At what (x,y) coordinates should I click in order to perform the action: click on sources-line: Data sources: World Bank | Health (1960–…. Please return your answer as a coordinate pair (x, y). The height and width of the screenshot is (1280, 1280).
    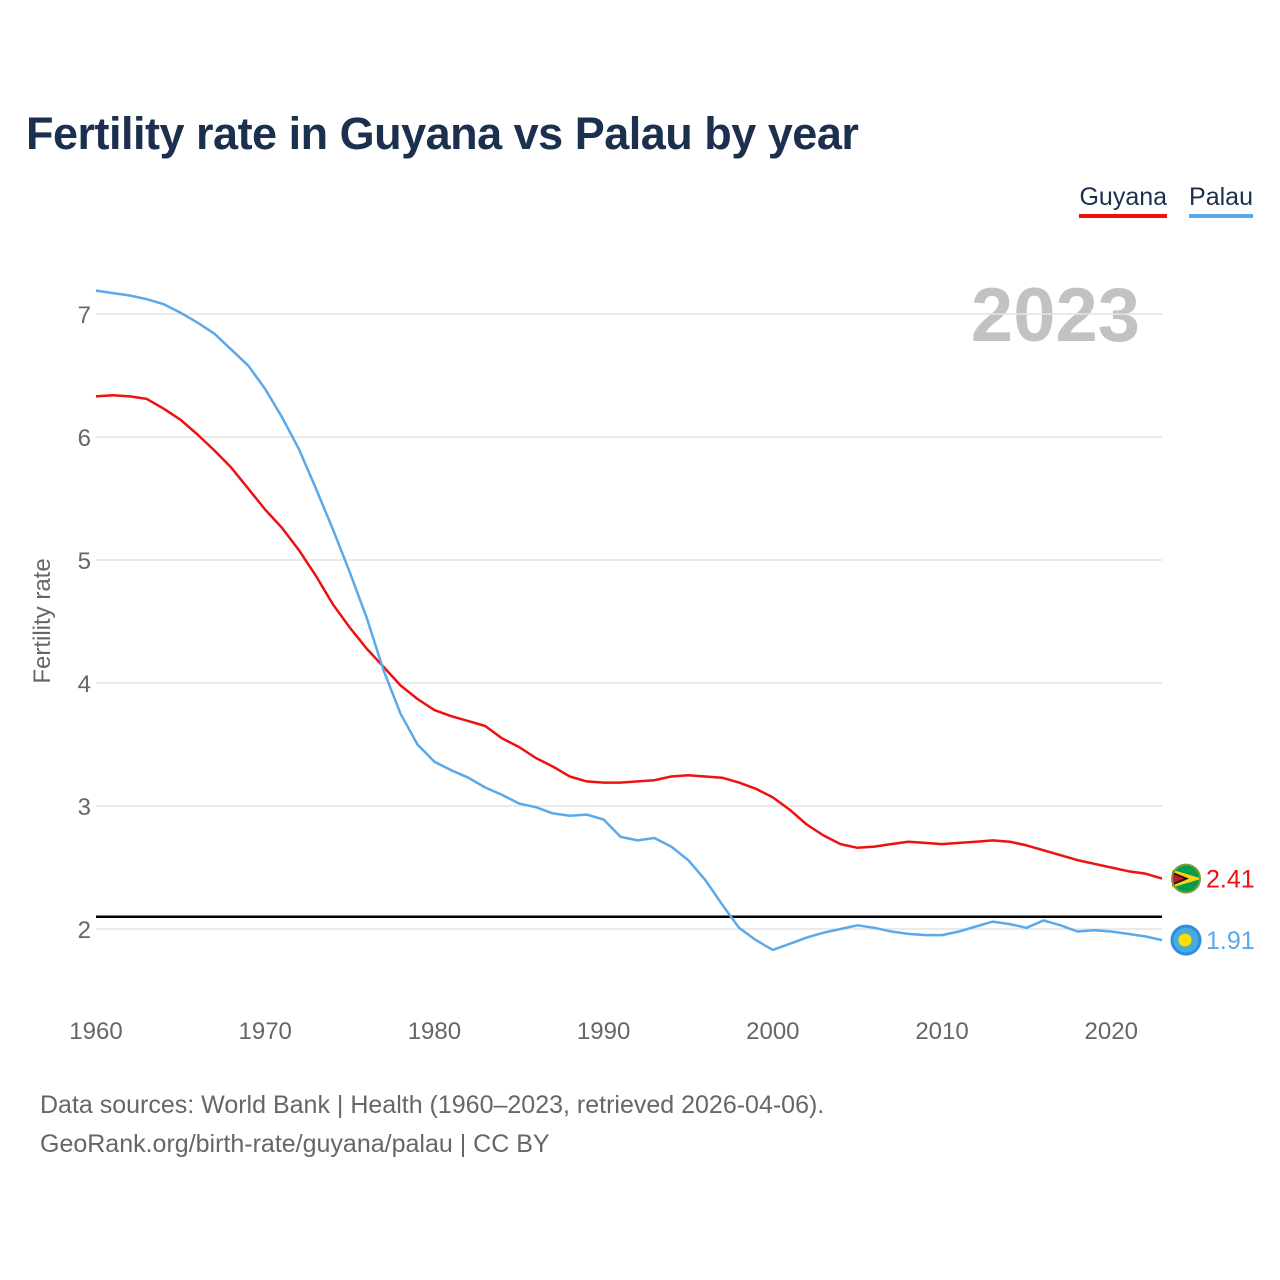
    Looking at the image, I should click on (432, 1105).